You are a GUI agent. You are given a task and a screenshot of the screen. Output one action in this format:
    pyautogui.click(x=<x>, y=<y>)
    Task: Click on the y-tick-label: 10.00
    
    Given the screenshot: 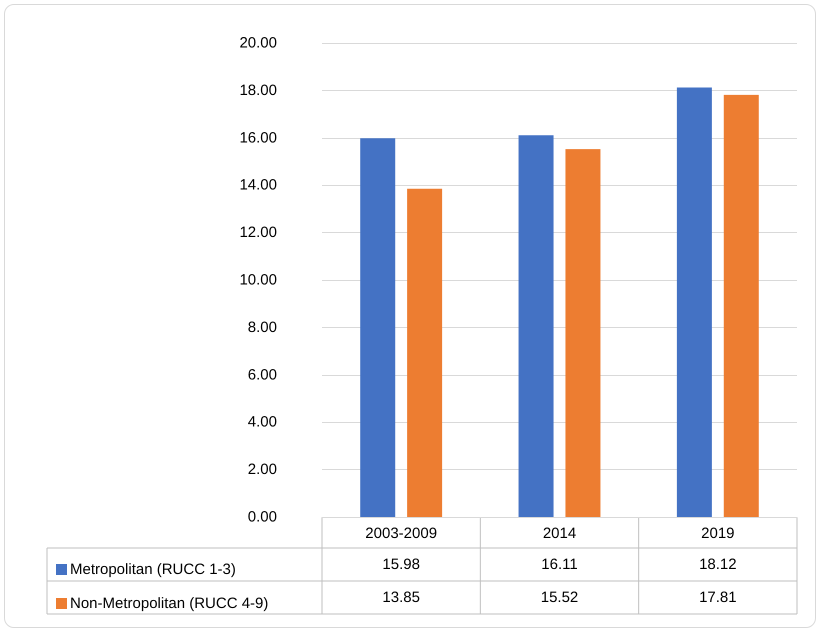 What is the action you would take?
    pyautogui.click(x=258, y=280)
    